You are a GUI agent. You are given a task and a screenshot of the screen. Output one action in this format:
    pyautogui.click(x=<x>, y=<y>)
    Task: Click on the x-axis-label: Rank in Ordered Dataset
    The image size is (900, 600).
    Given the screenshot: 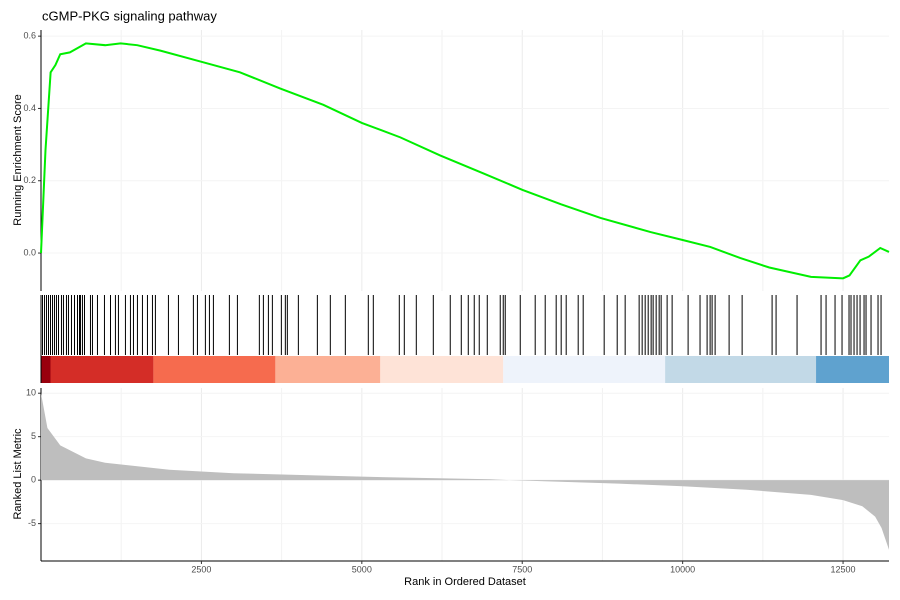 What is the action you would take?
    pyautogui.click(x=465, y=582)
    